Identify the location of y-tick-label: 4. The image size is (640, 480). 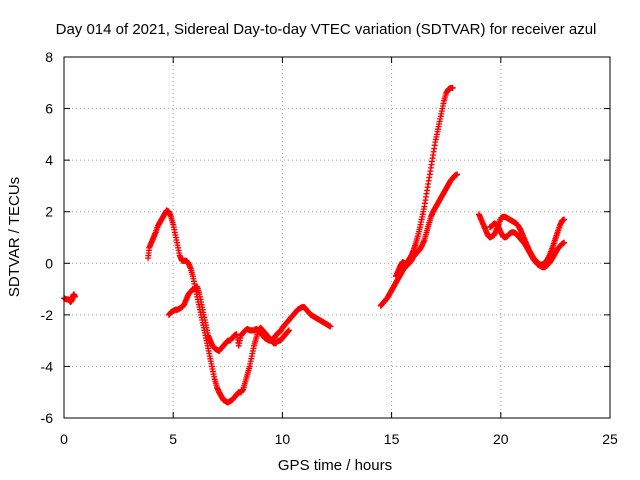
(49, 160).